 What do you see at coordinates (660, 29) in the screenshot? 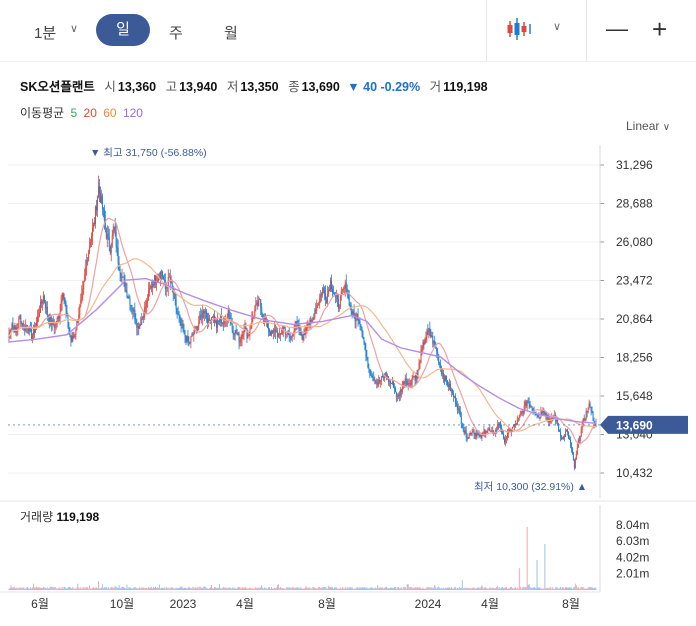
I see `zoom-in-button: +` at bounding box center [660, 29].